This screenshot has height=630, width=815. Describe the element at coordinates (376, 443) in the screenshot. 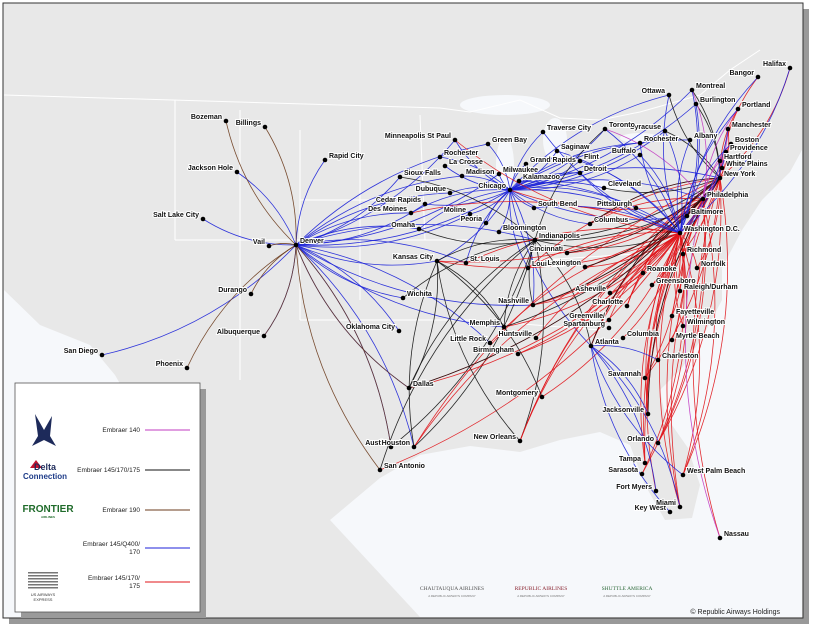

I see `city-label: Austin` at that location.